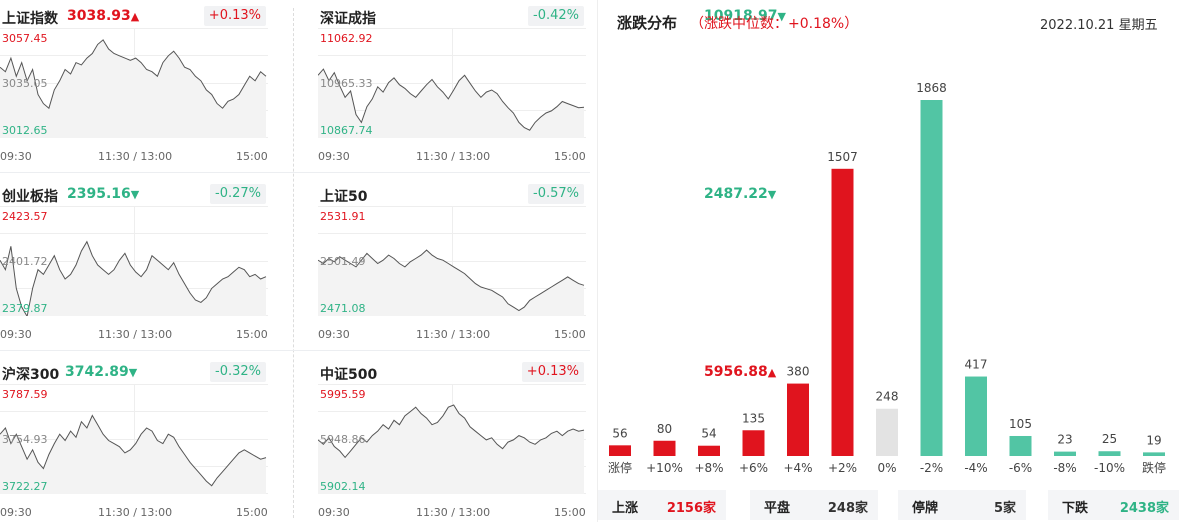 Image resolution: width=1183 pixels, height=530 pixels. Describe the element at coordinates (556, 194) in the screenshot. I see `index-change-badge: -0.57%` at that location.